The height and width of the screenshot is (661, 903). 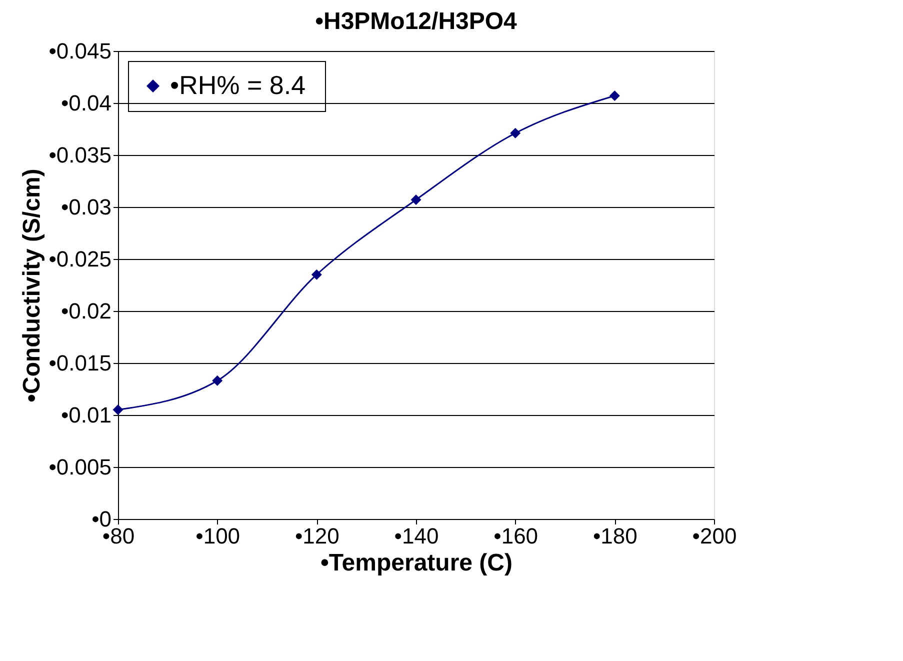 I want to click on y-tick-label: •0.035, so click(x=80, y=155).